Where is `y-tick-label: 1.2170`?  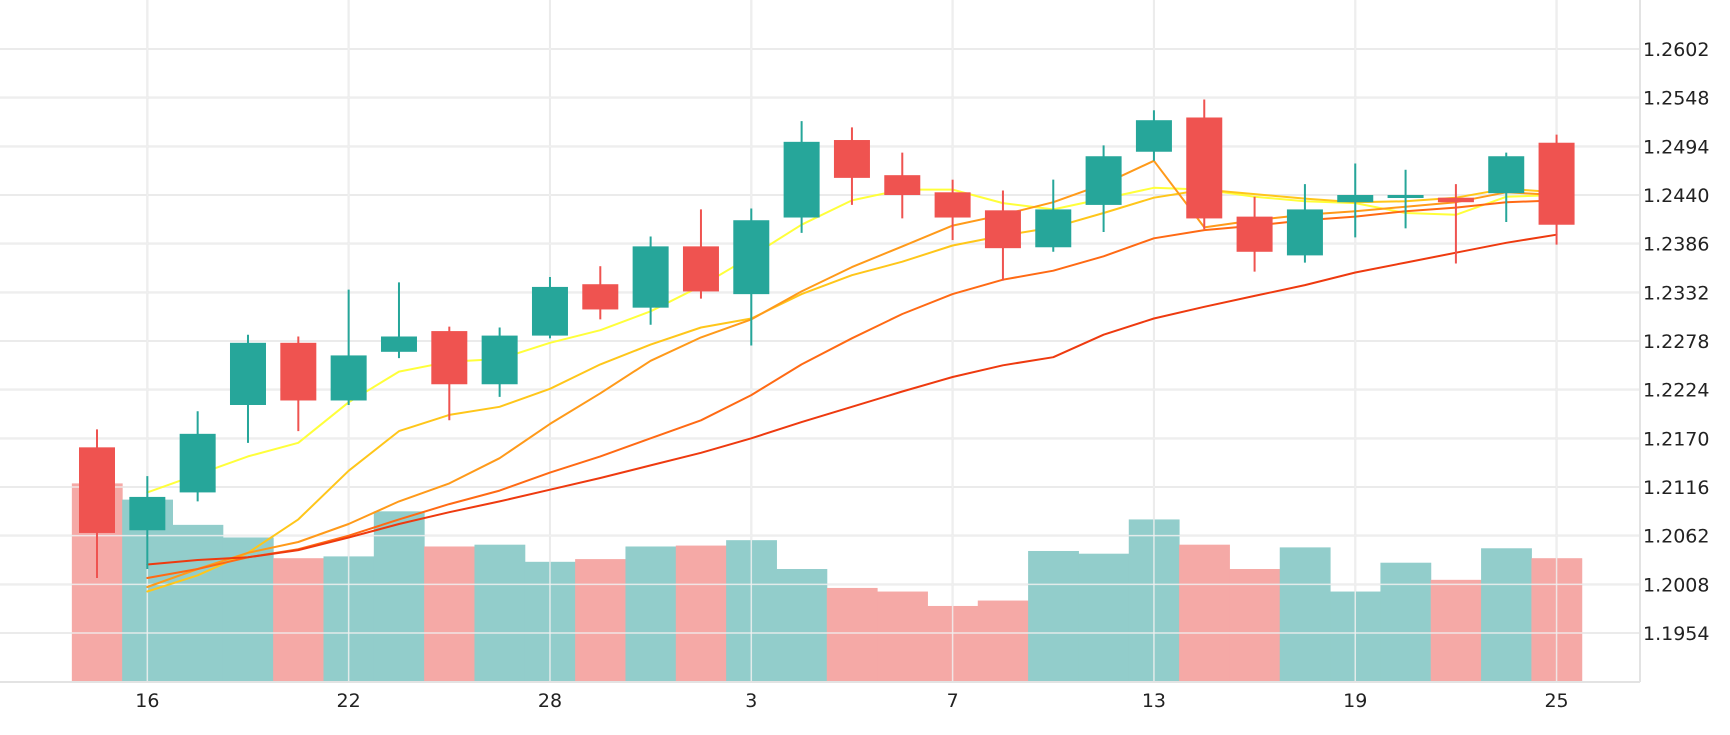
y-tick-label: 1.2170 is located at coordinates (1676, 439).